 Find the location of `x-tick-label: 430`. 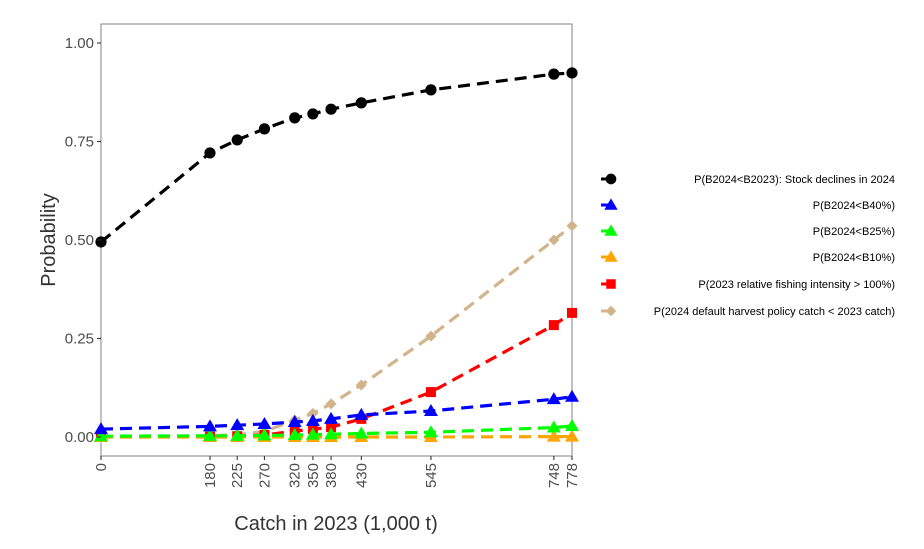

x-tick-label: 430 is located at coordinates (361, 475).